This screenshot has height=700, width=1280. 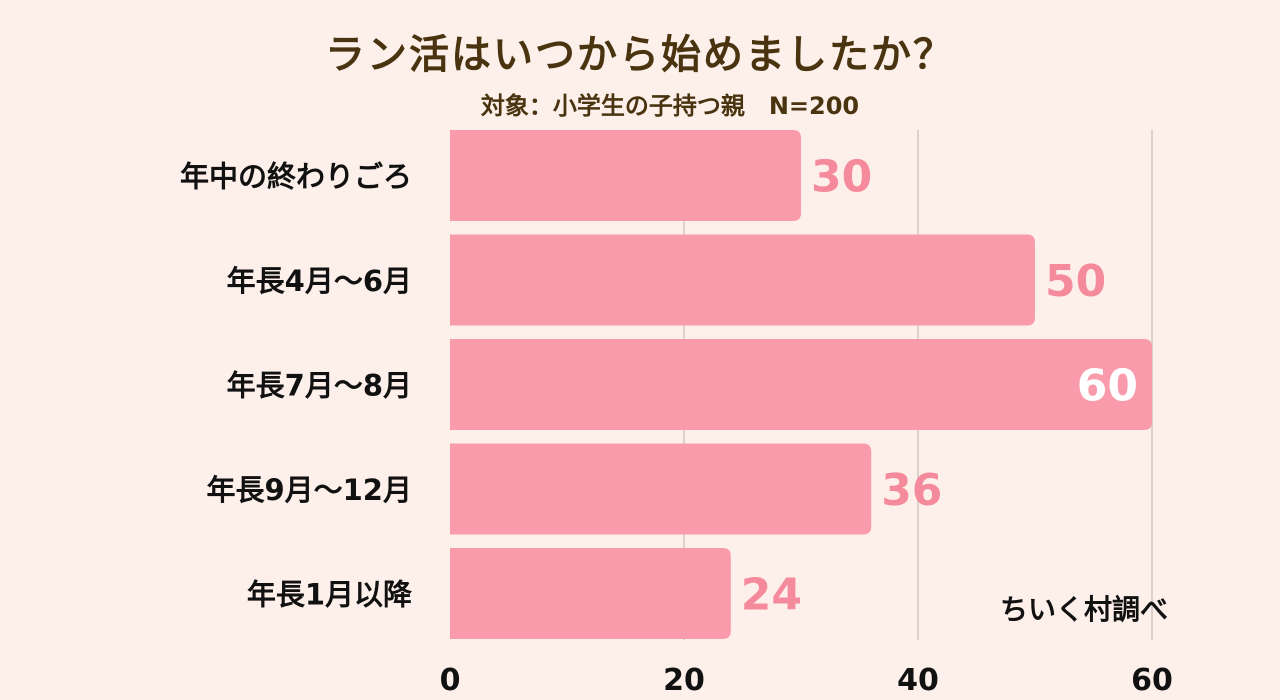 What do you see at coordinates (918, 680) in the screenshot?
I see `x-tick-label: 40` at bounding box center [918, 680].